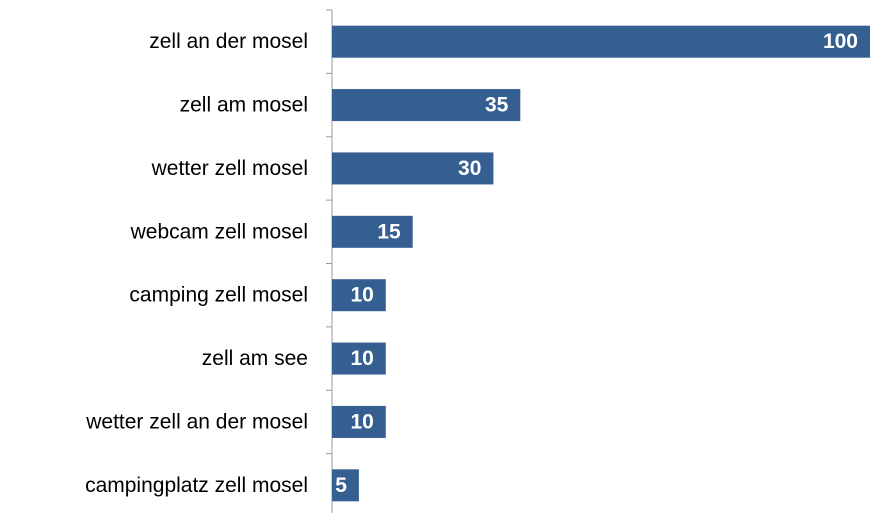  Describe the element at coordinates (255, 358) in the screenshot. I see `category-label: zell am see` at that location.